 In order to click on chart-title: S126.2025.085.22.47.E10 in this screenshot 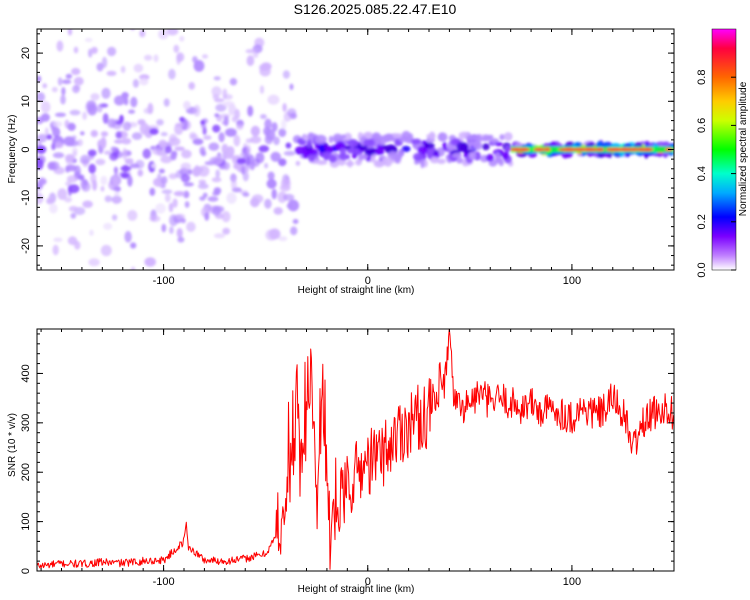, I will do `click(375, 9)`.